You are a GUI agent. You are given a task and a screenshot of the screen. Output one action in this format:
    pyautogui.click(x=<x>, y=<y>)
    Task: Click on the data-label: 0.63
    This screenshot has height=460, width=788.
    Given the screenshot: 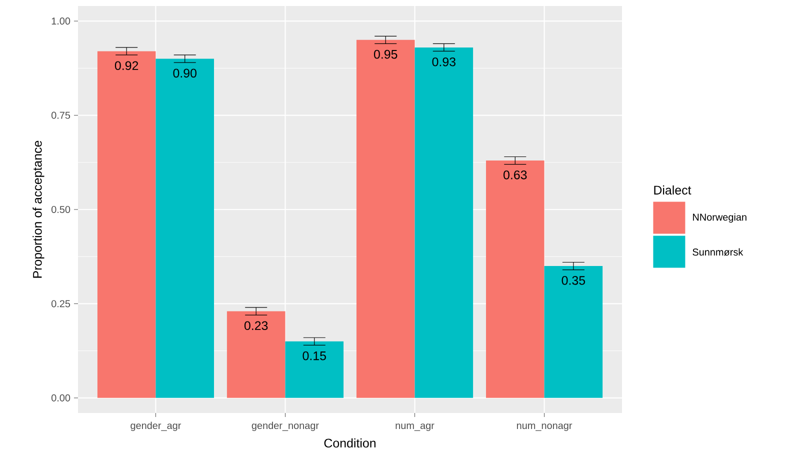 What is the action you would take?
    pyautogui.click(x=515, y=175)
    